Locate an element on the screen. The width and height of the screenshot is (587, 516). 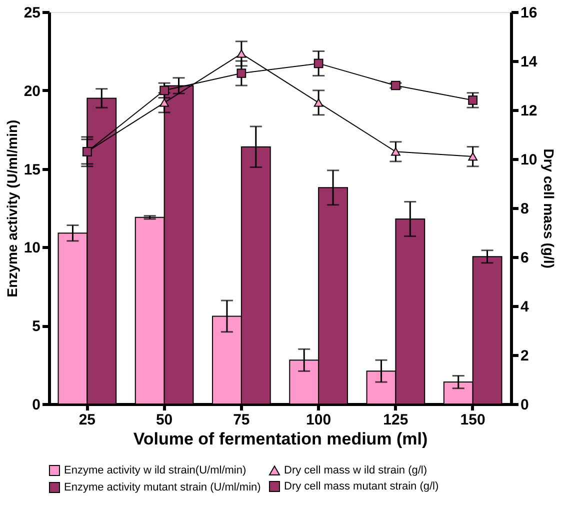
y2-tick-label: 0 is located at coordinates (524, 405).